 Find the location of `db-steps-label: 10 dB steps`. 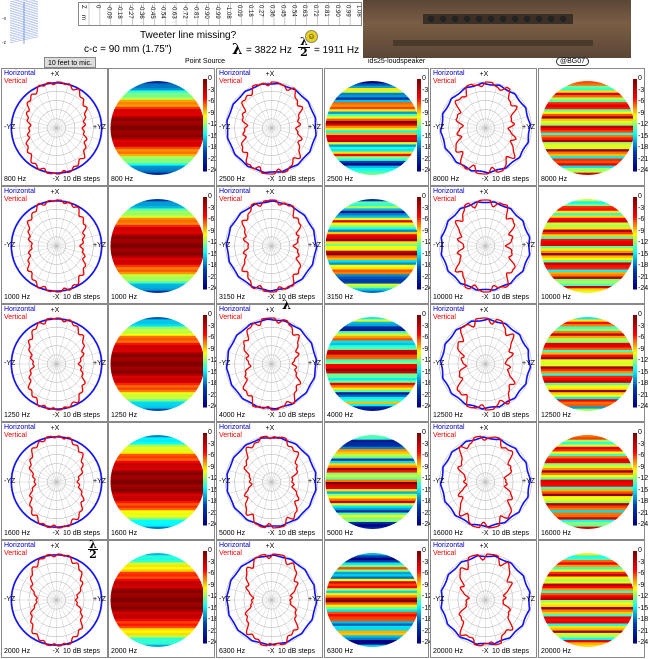

db-steps-label: 10 dB steps is located at coordinates (510, 415).